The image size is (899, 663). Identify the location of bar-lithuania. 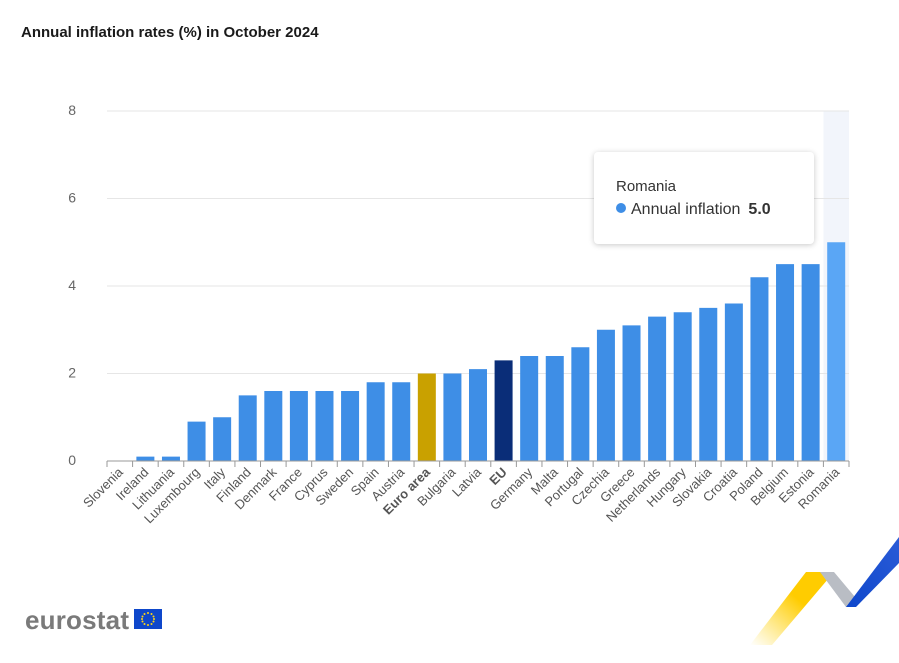
(170, 458).